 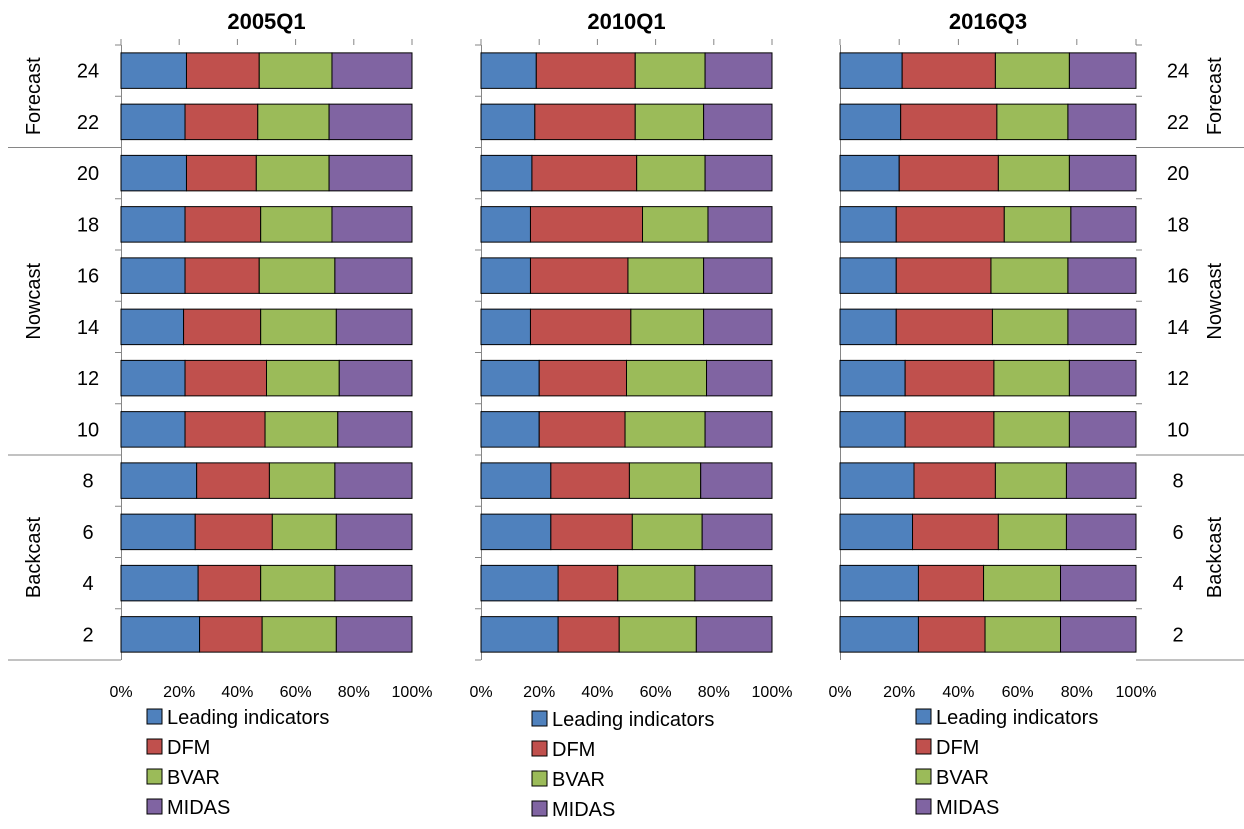 What do you see at coordinates (1017, 718) in the screenshot?
I see `legend-label: Leading indicators` at bounding box center [1017, 718].